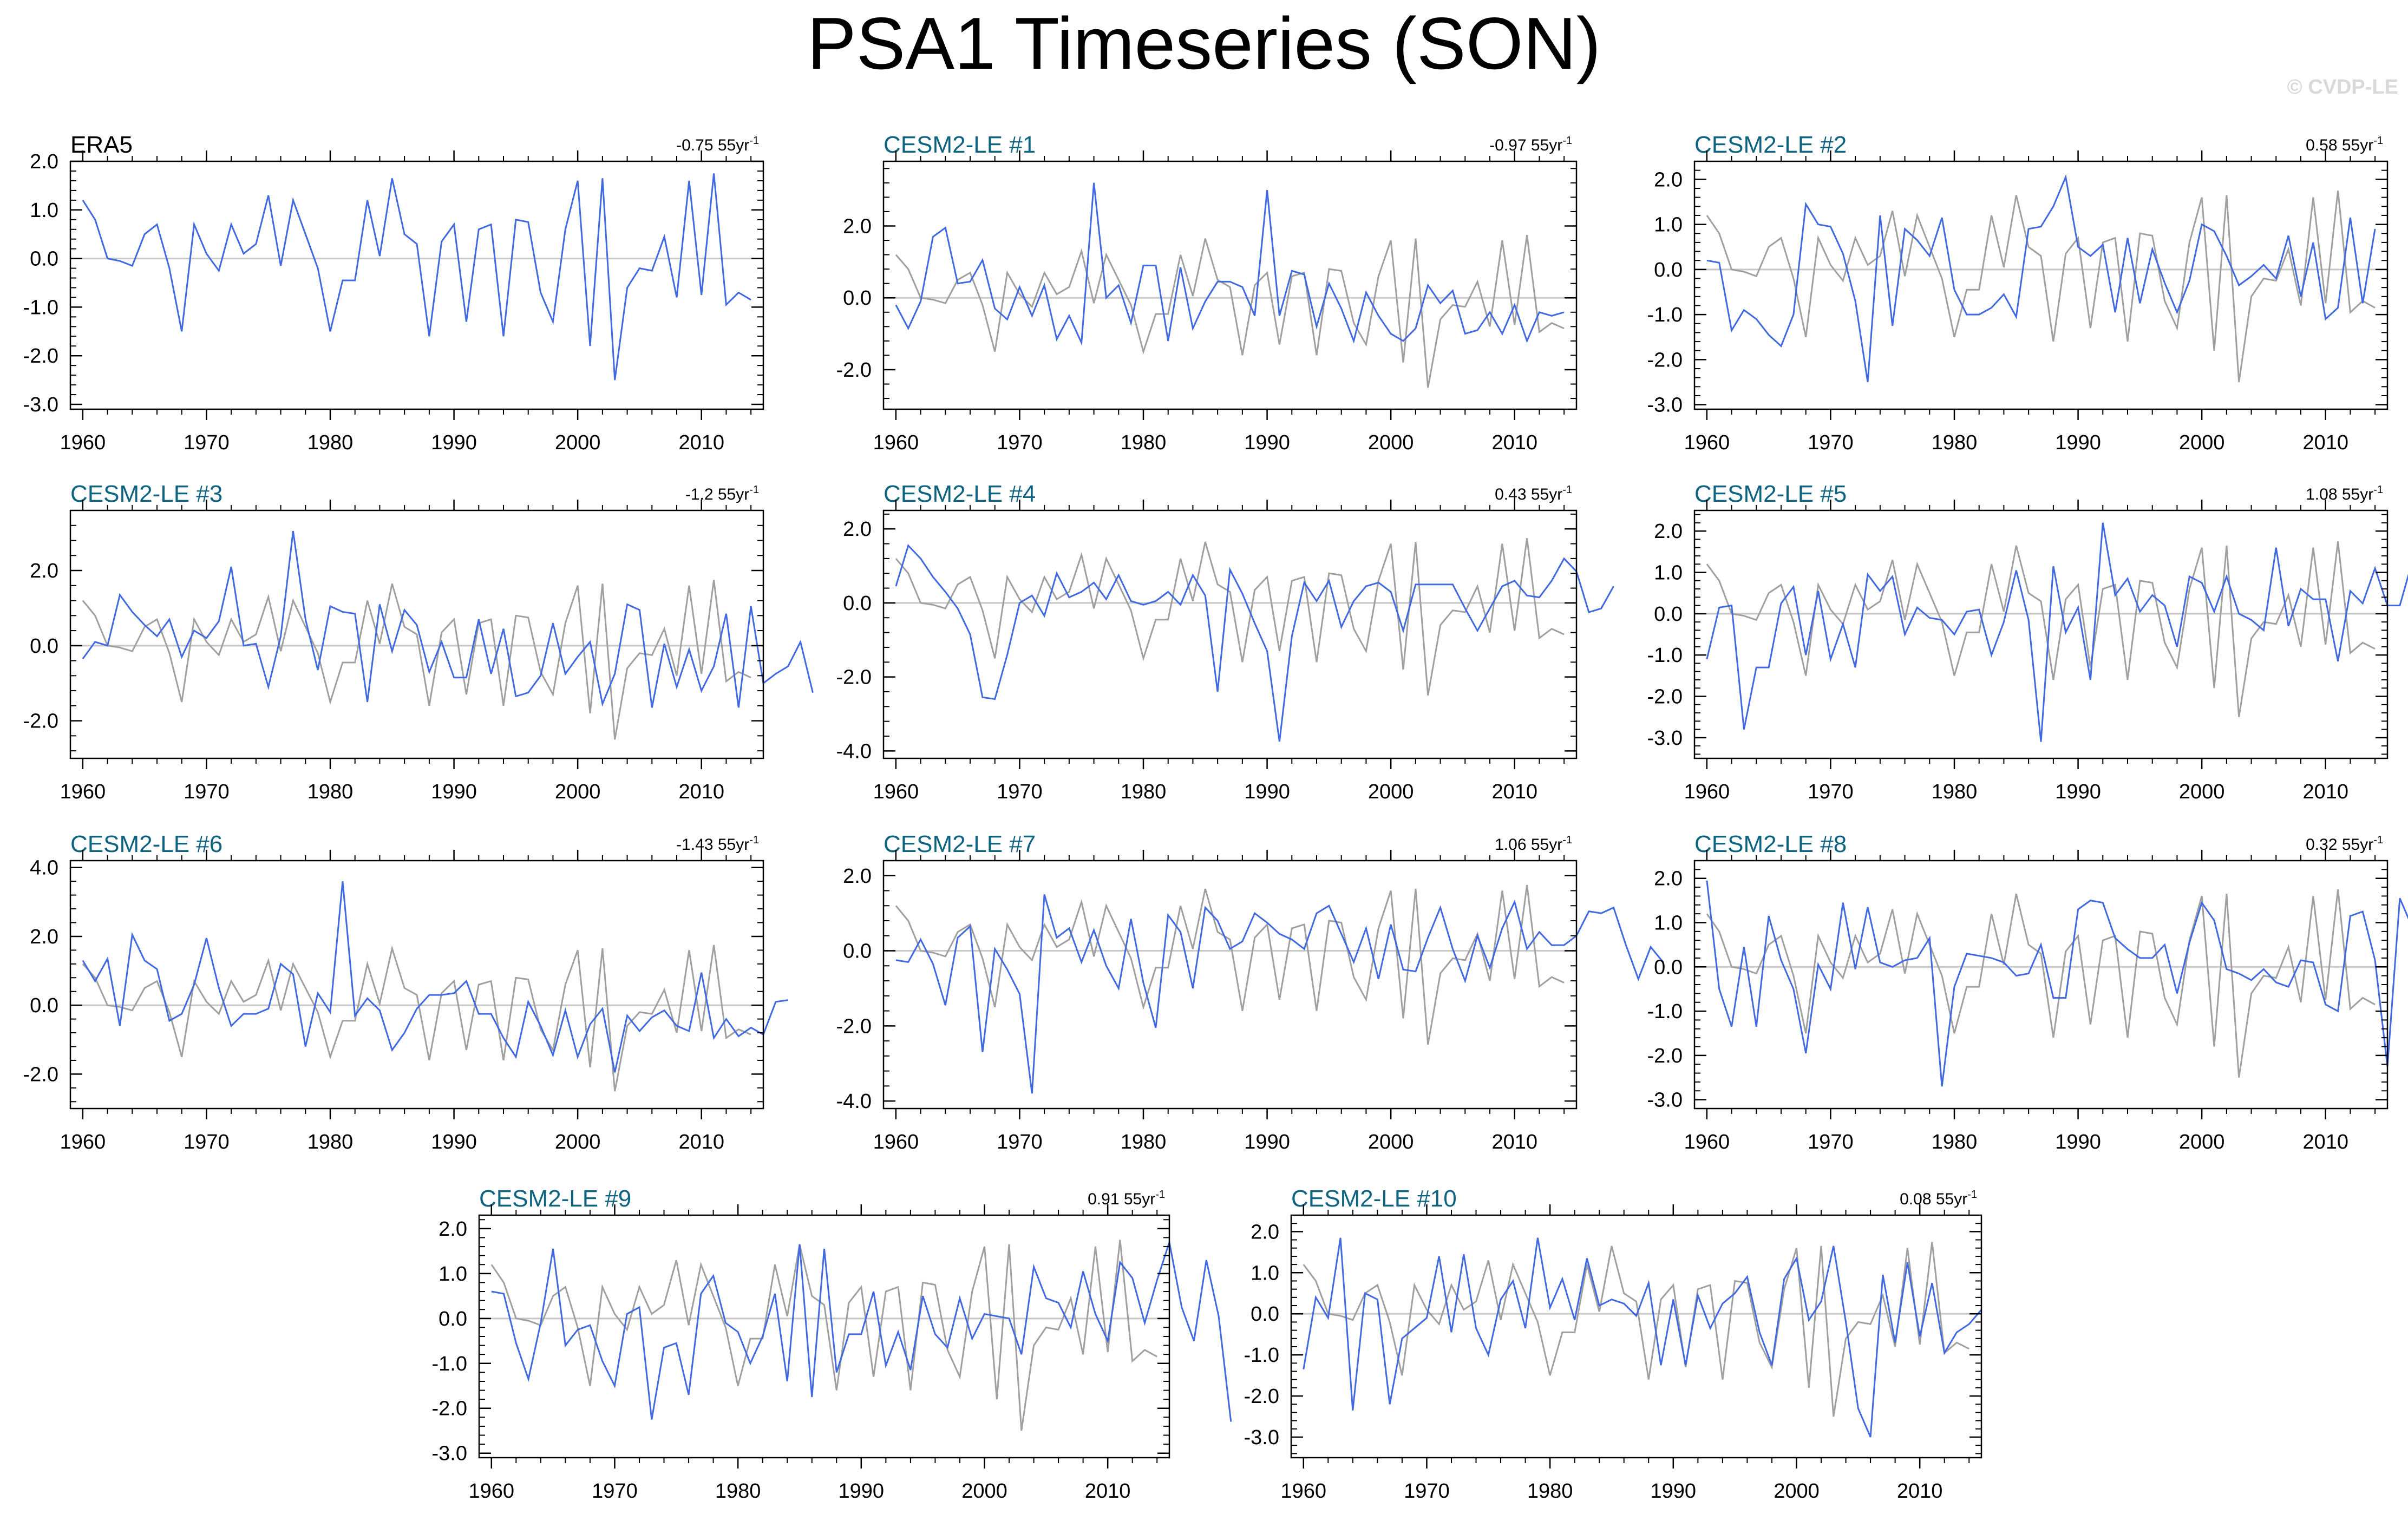 This screenshot has width=2408, height=1521. I want to click on trend-label: 0.58 55yr-1, so click(2344, 144).